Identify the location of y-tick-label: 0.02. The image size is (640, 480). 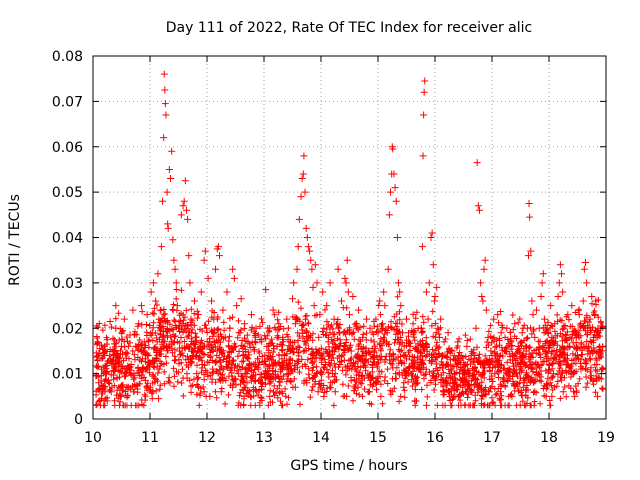
(67, 329).